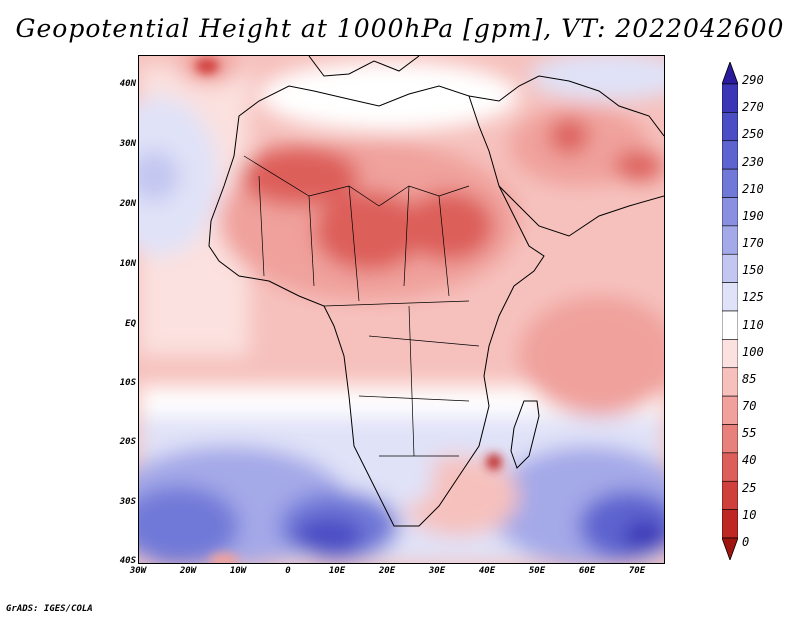 Image resolution: width=800 pixels, height=618 pixels. I want to click on colorbar-label: 190, so click(753, 215).